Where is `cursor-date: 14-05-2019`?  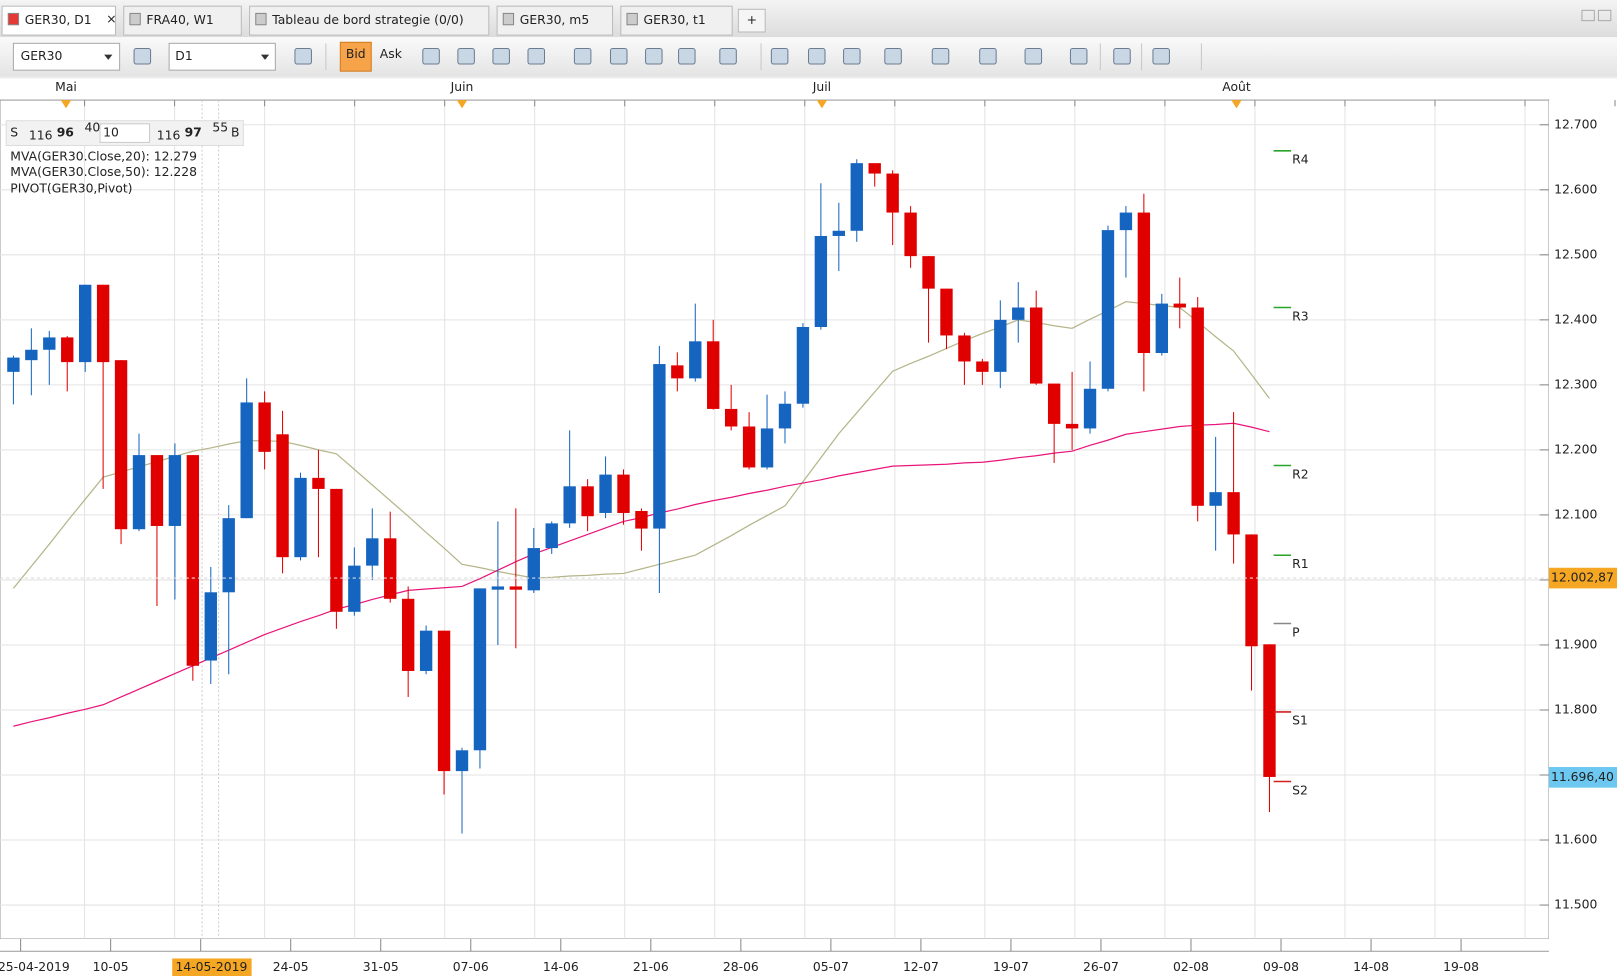 cursor-date: 14-05-2019 is located at coordinates (212, 967).